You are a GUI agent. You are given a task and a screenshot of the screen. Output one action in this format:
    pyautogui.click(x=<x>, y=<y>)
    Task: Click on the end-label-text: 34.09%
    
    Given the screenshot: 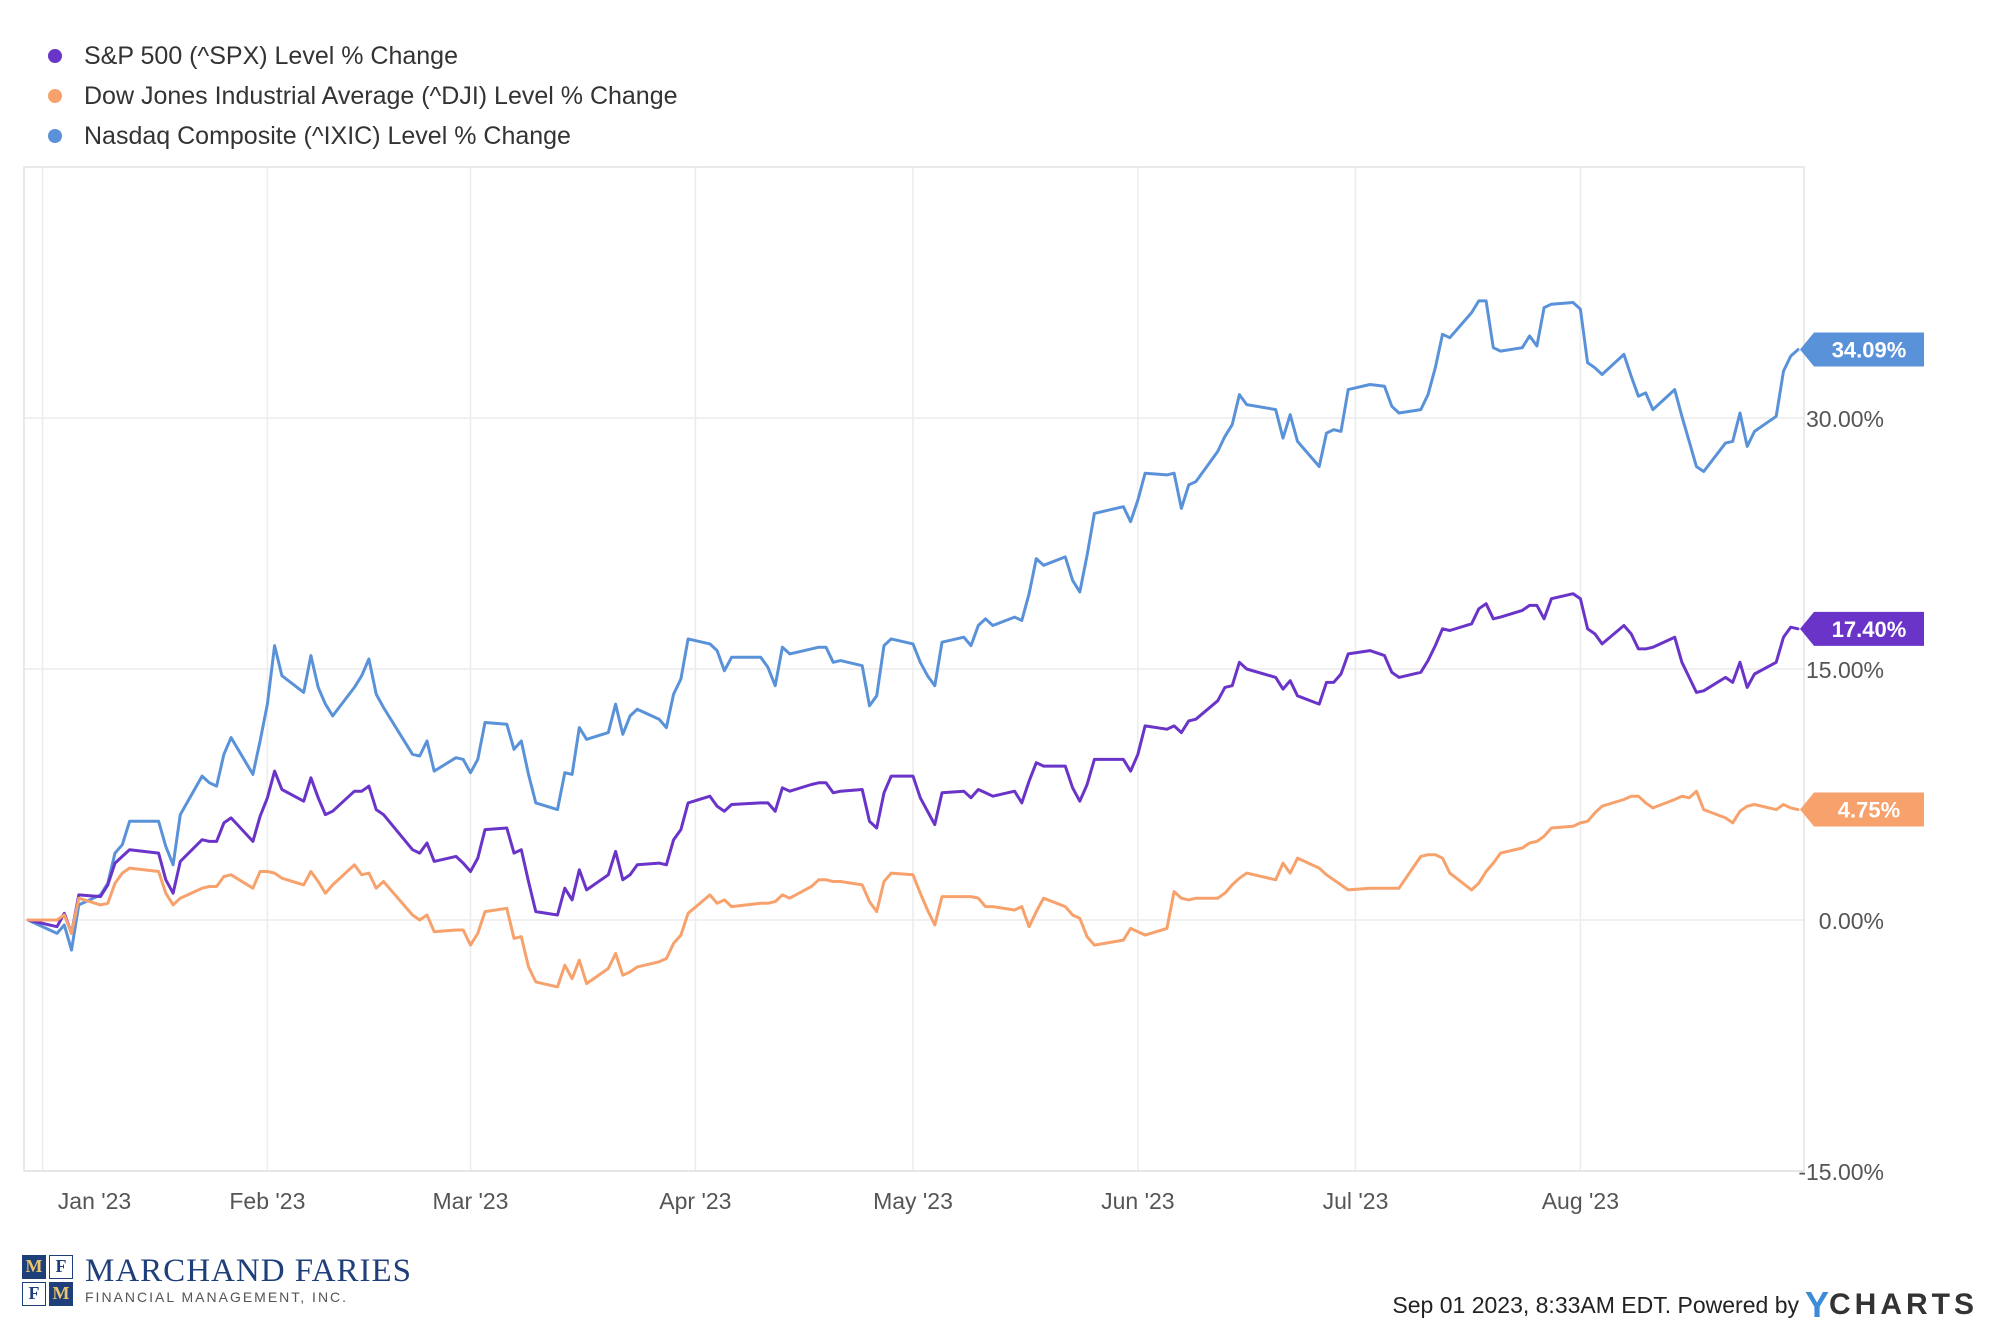 What is the action you would take?
    pyautogui.click(x=1869, y=350)
    